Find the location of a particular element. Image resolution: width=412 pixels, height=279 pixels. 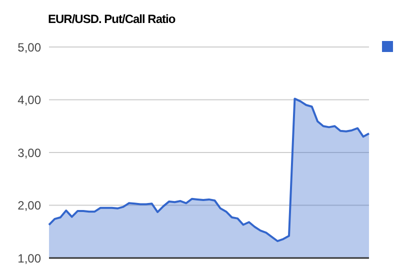

y-tick-label: 3,00 is located at coordinates (30, 153).